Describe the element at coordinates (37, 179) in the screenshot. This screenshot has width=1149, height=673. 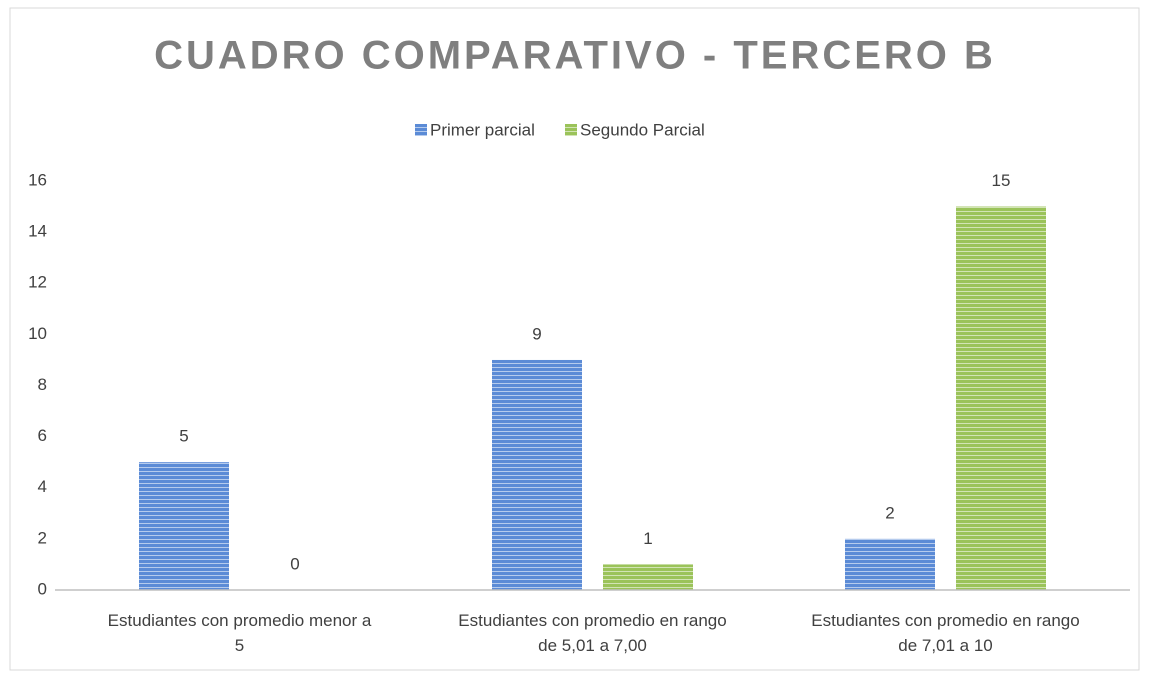
I see `y-tick-label: 16` at that location.